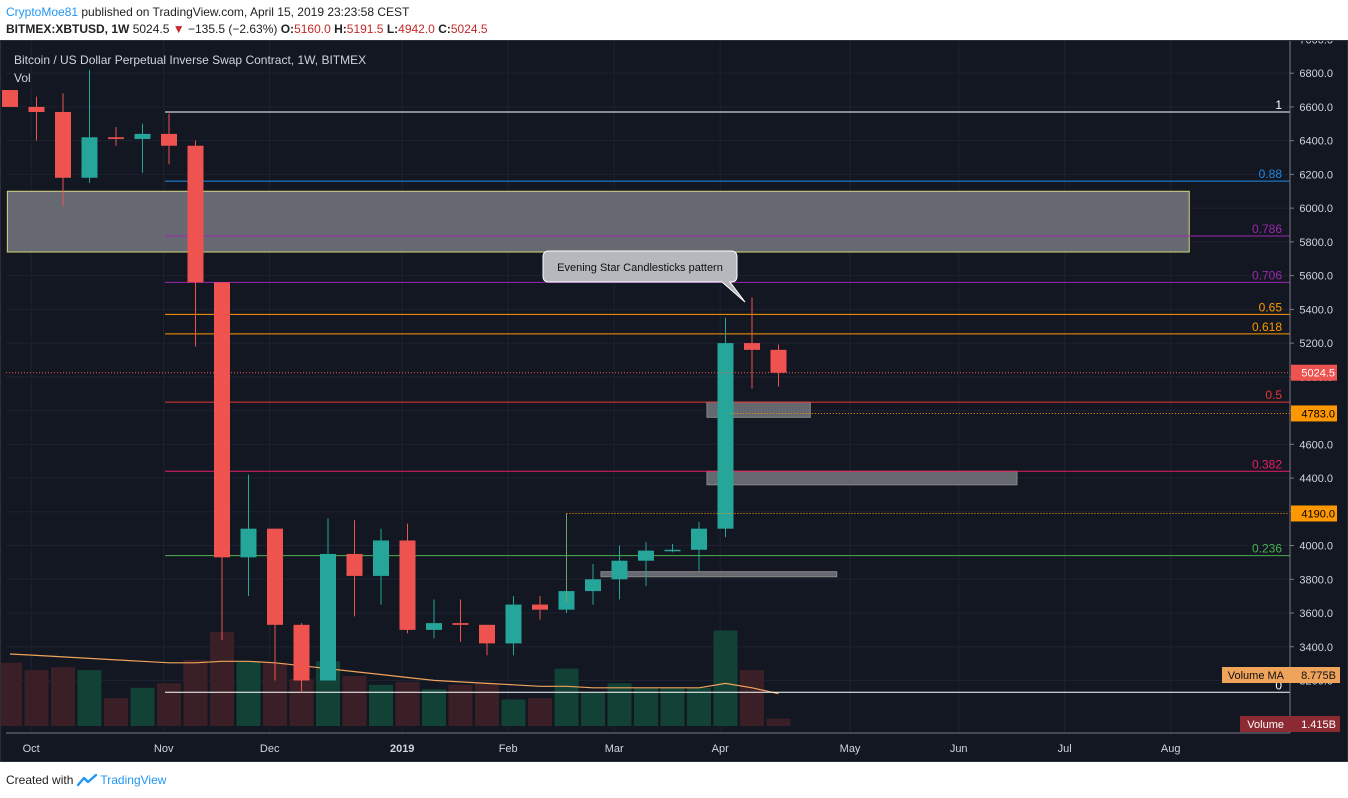 The image size is (1348, 798). I want to click on high-value: 5191.5, so click(365, 29).